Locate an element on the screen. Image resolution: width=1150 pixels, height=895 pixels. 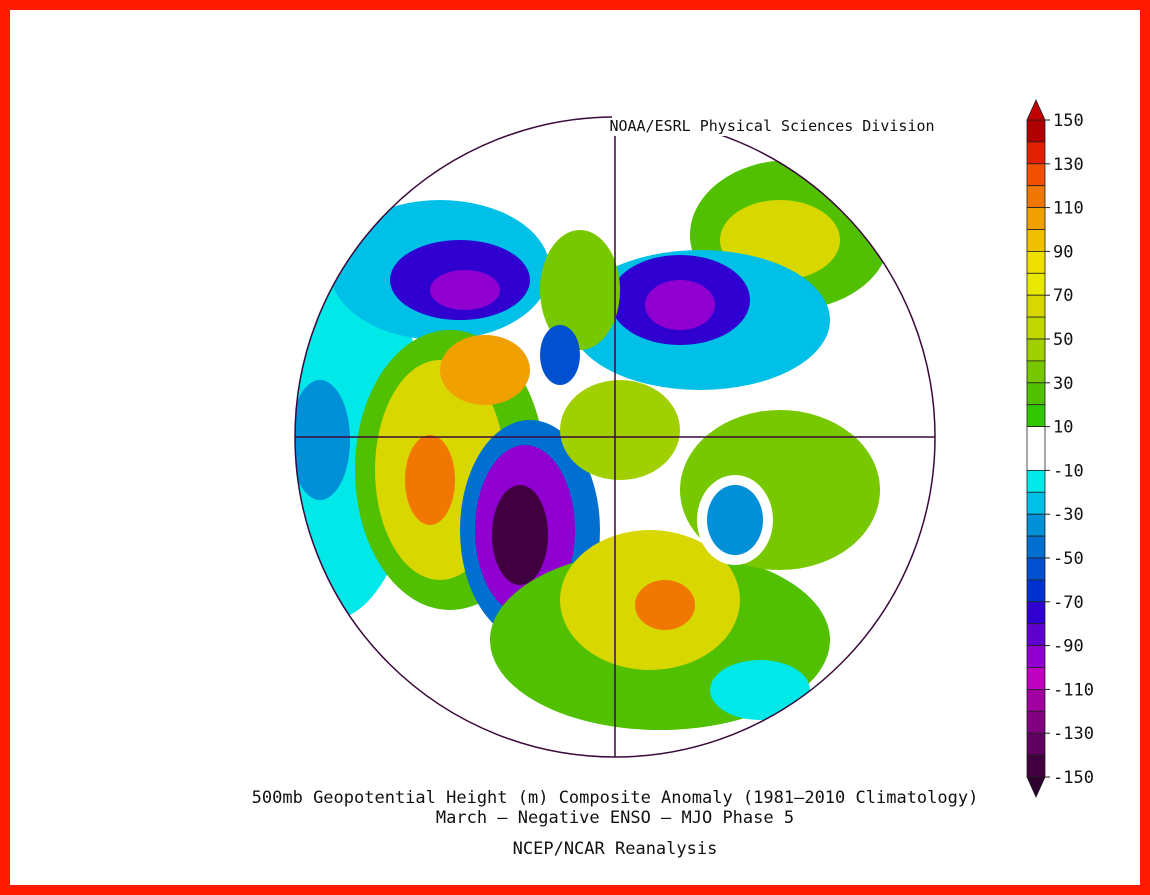
colorbar-tick-label: -50 is located at coordinates (1068, 559).